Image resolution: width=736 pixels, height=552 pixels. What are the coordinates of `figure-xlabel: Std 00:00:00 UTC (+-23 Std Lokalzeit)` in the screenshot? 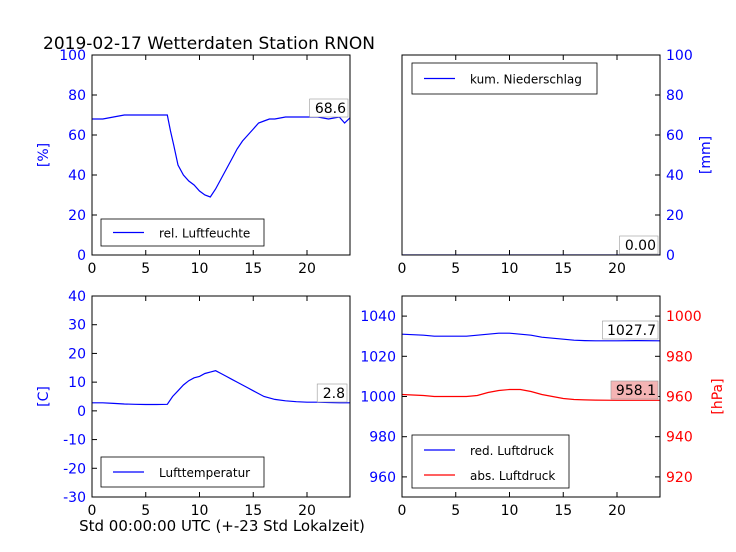 It's located at (222, 526).